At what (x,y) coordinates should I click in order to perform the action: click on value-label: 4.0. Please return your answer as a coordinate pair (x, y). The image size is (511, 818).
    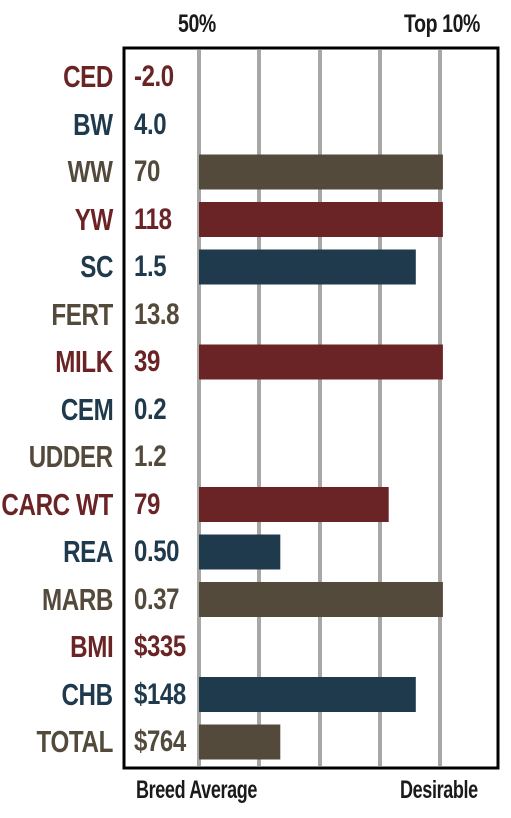
    Looking at the image, I should click on (150, 124).